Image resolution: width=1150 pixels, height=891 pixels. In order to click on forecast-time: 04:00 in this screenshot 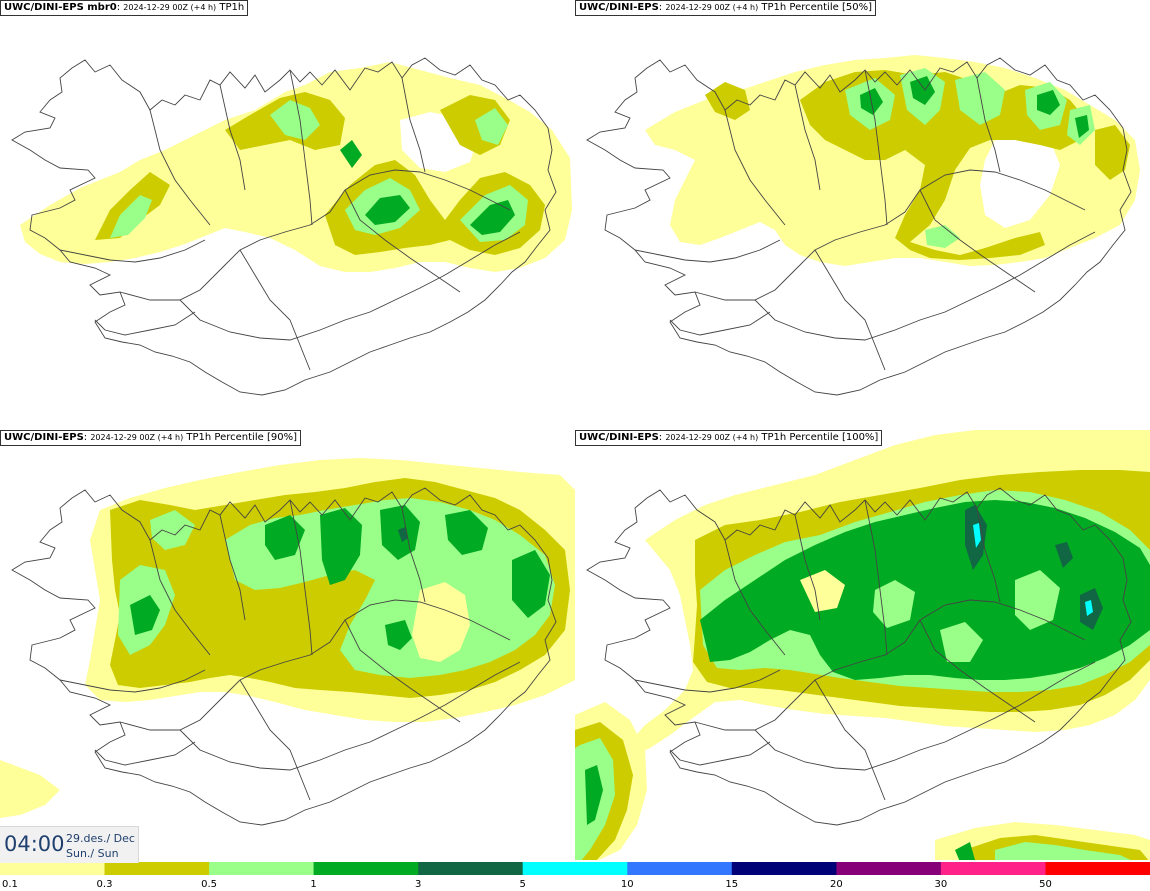, I will do `click(34, 844)`.